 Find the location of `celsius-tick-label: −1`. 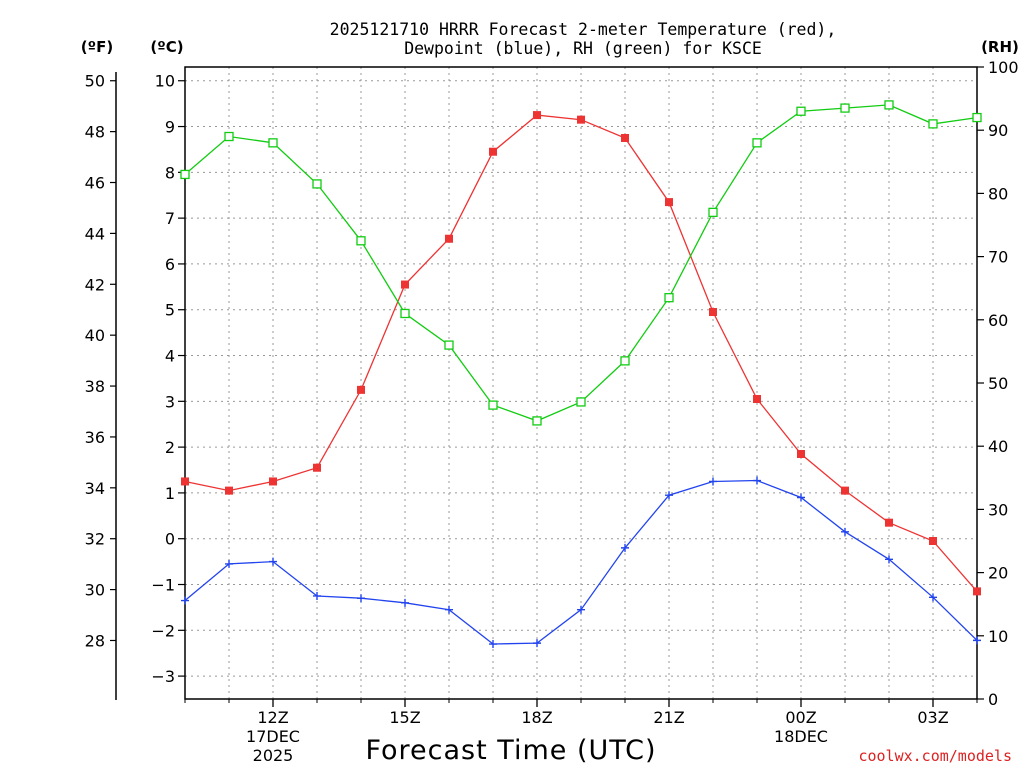

celsius-tick-label: −1 is located at coordinates (163, 585).